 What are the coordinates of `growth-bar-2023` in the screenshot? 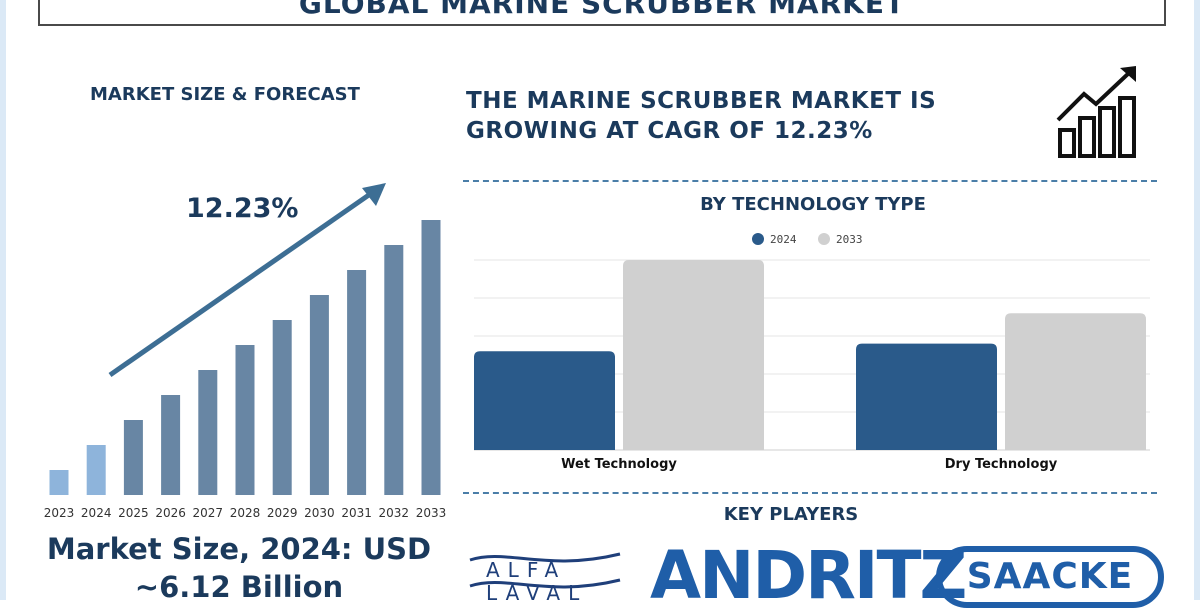 It's located at (59, 482).